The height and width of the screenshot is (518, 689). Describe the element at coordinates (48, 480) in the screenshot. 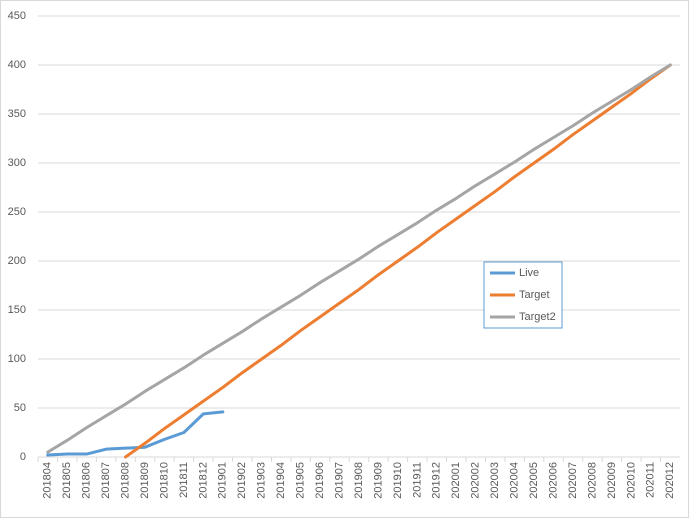

I see `x-tick-label: 201804` at that location.